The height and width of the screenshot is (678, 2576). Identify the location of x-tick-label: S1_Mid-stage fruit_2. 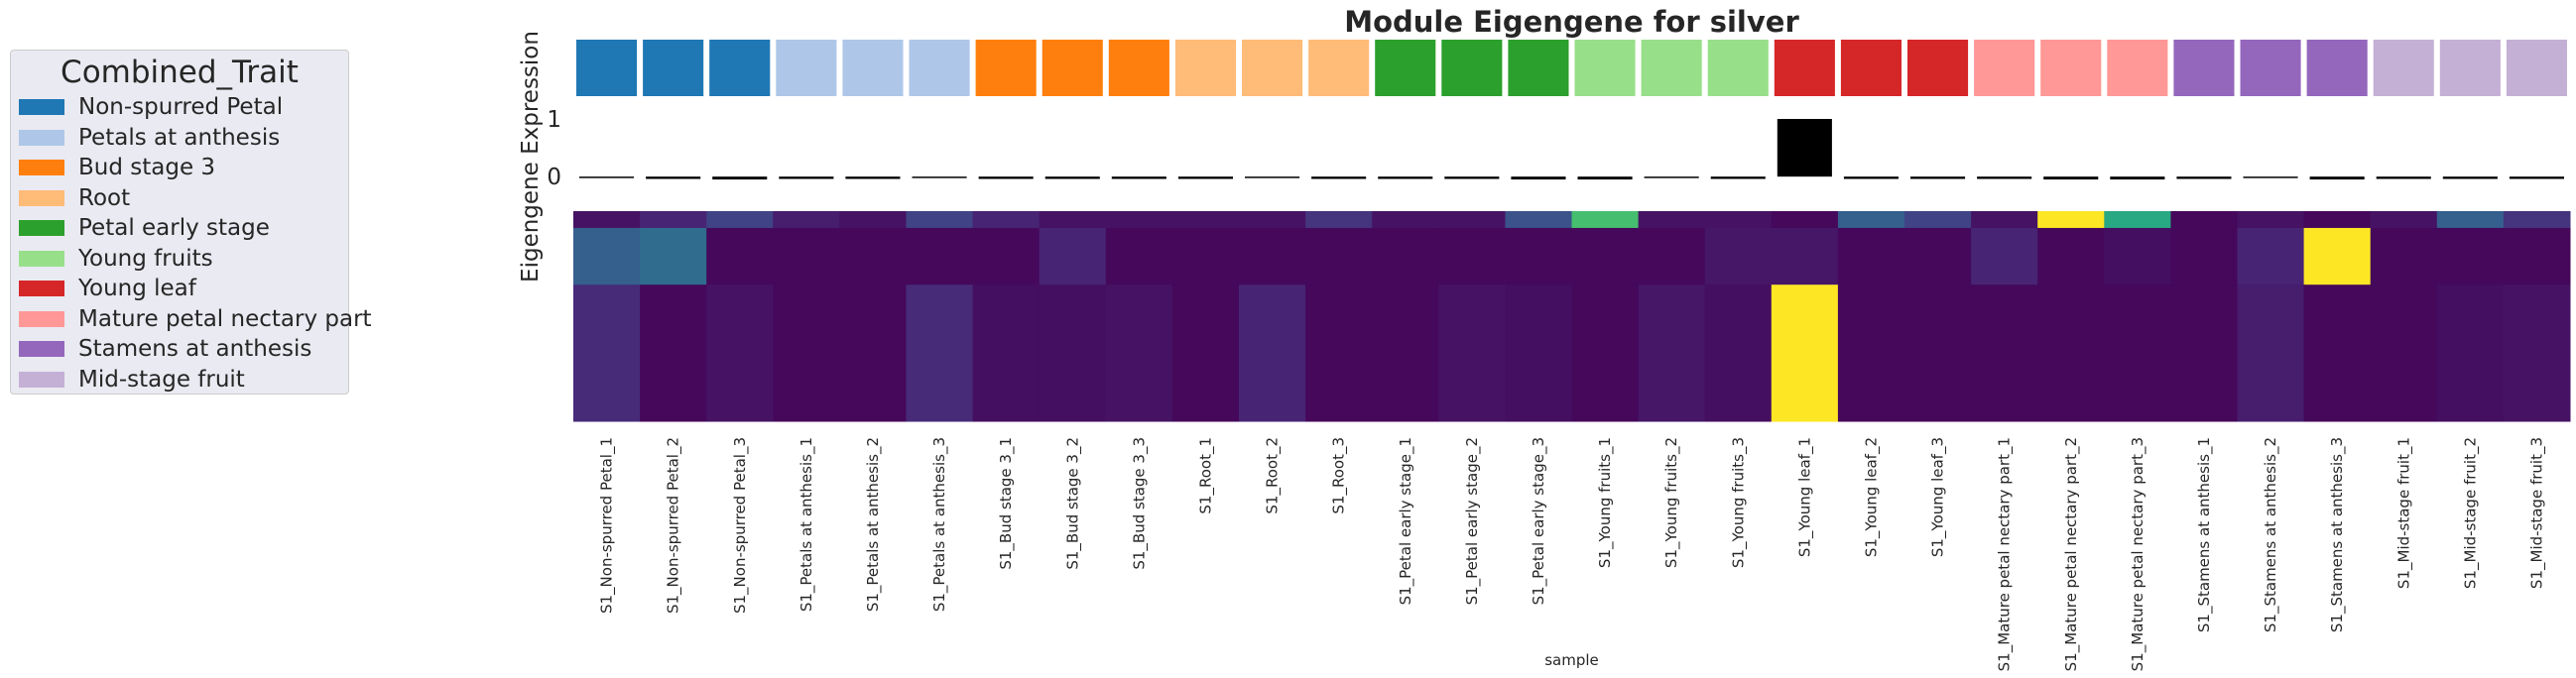
(2470, 513).